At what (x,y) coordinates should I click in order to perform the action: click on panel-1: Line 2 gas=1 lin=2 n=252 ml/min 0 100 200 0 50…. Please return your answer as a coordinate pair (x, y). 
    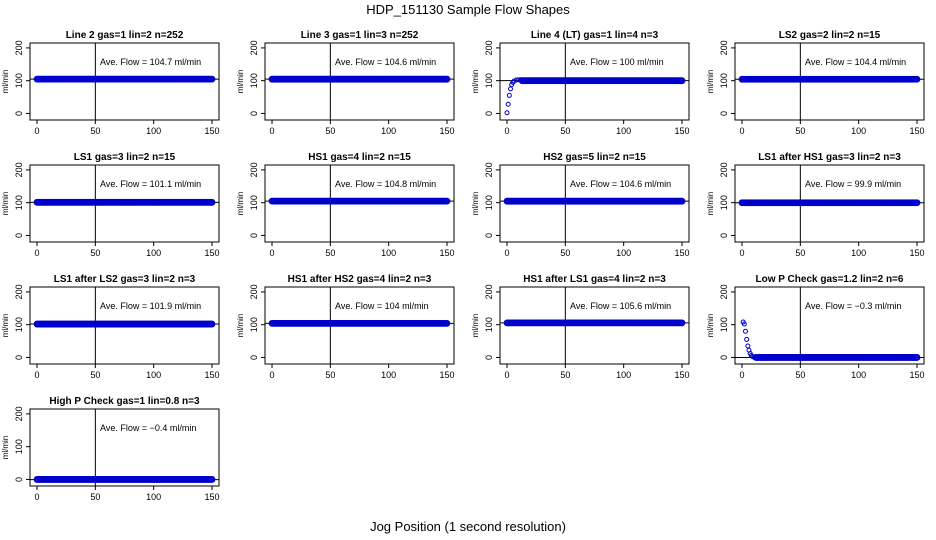
    Looking at the image, I should click on (110, 83).